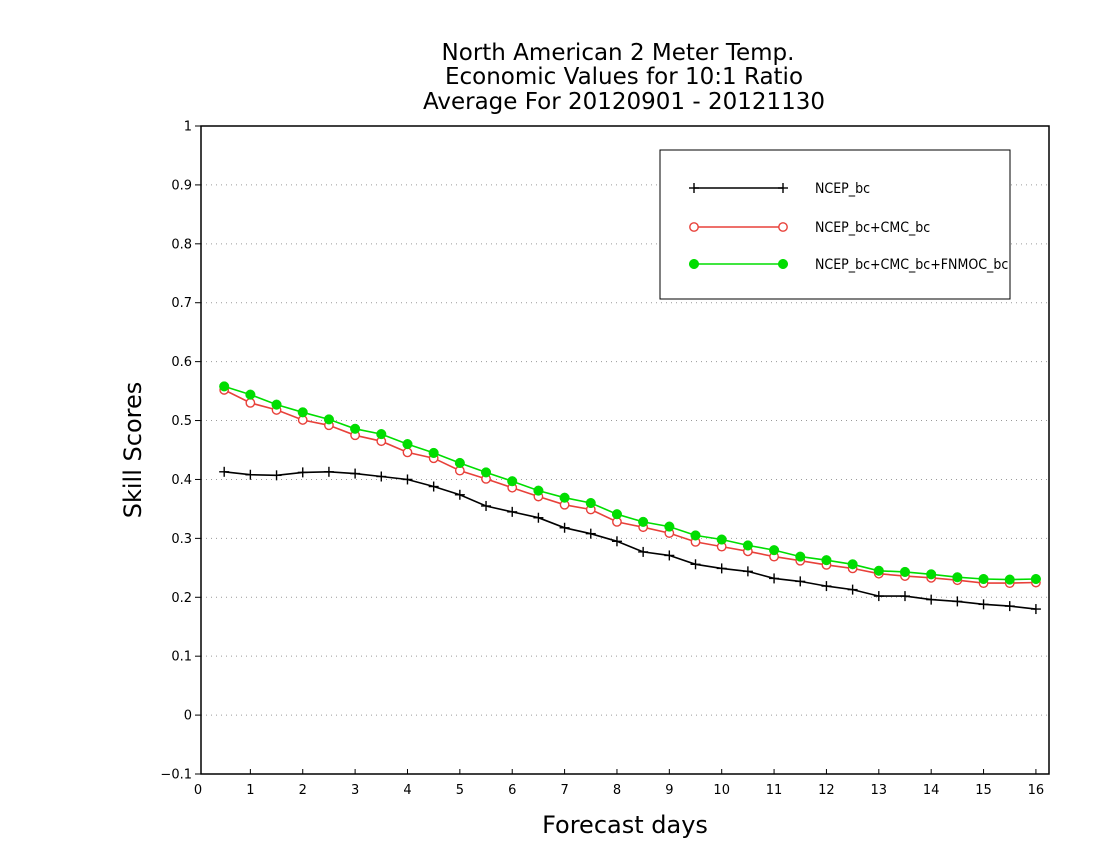 The width and height of the screenshot is (1100, 850). I want to click on y-axis-label: Skill Scores, so click(133, 450).